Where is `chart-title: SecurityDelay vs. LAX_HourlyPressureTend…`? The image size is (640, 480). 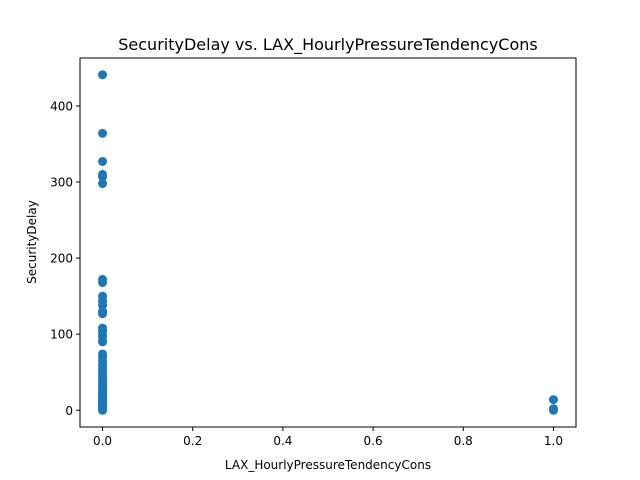 chart-title: SecurityDelay vs. LAX_HourlyPressureTend… is located at coordinates (328, 45).